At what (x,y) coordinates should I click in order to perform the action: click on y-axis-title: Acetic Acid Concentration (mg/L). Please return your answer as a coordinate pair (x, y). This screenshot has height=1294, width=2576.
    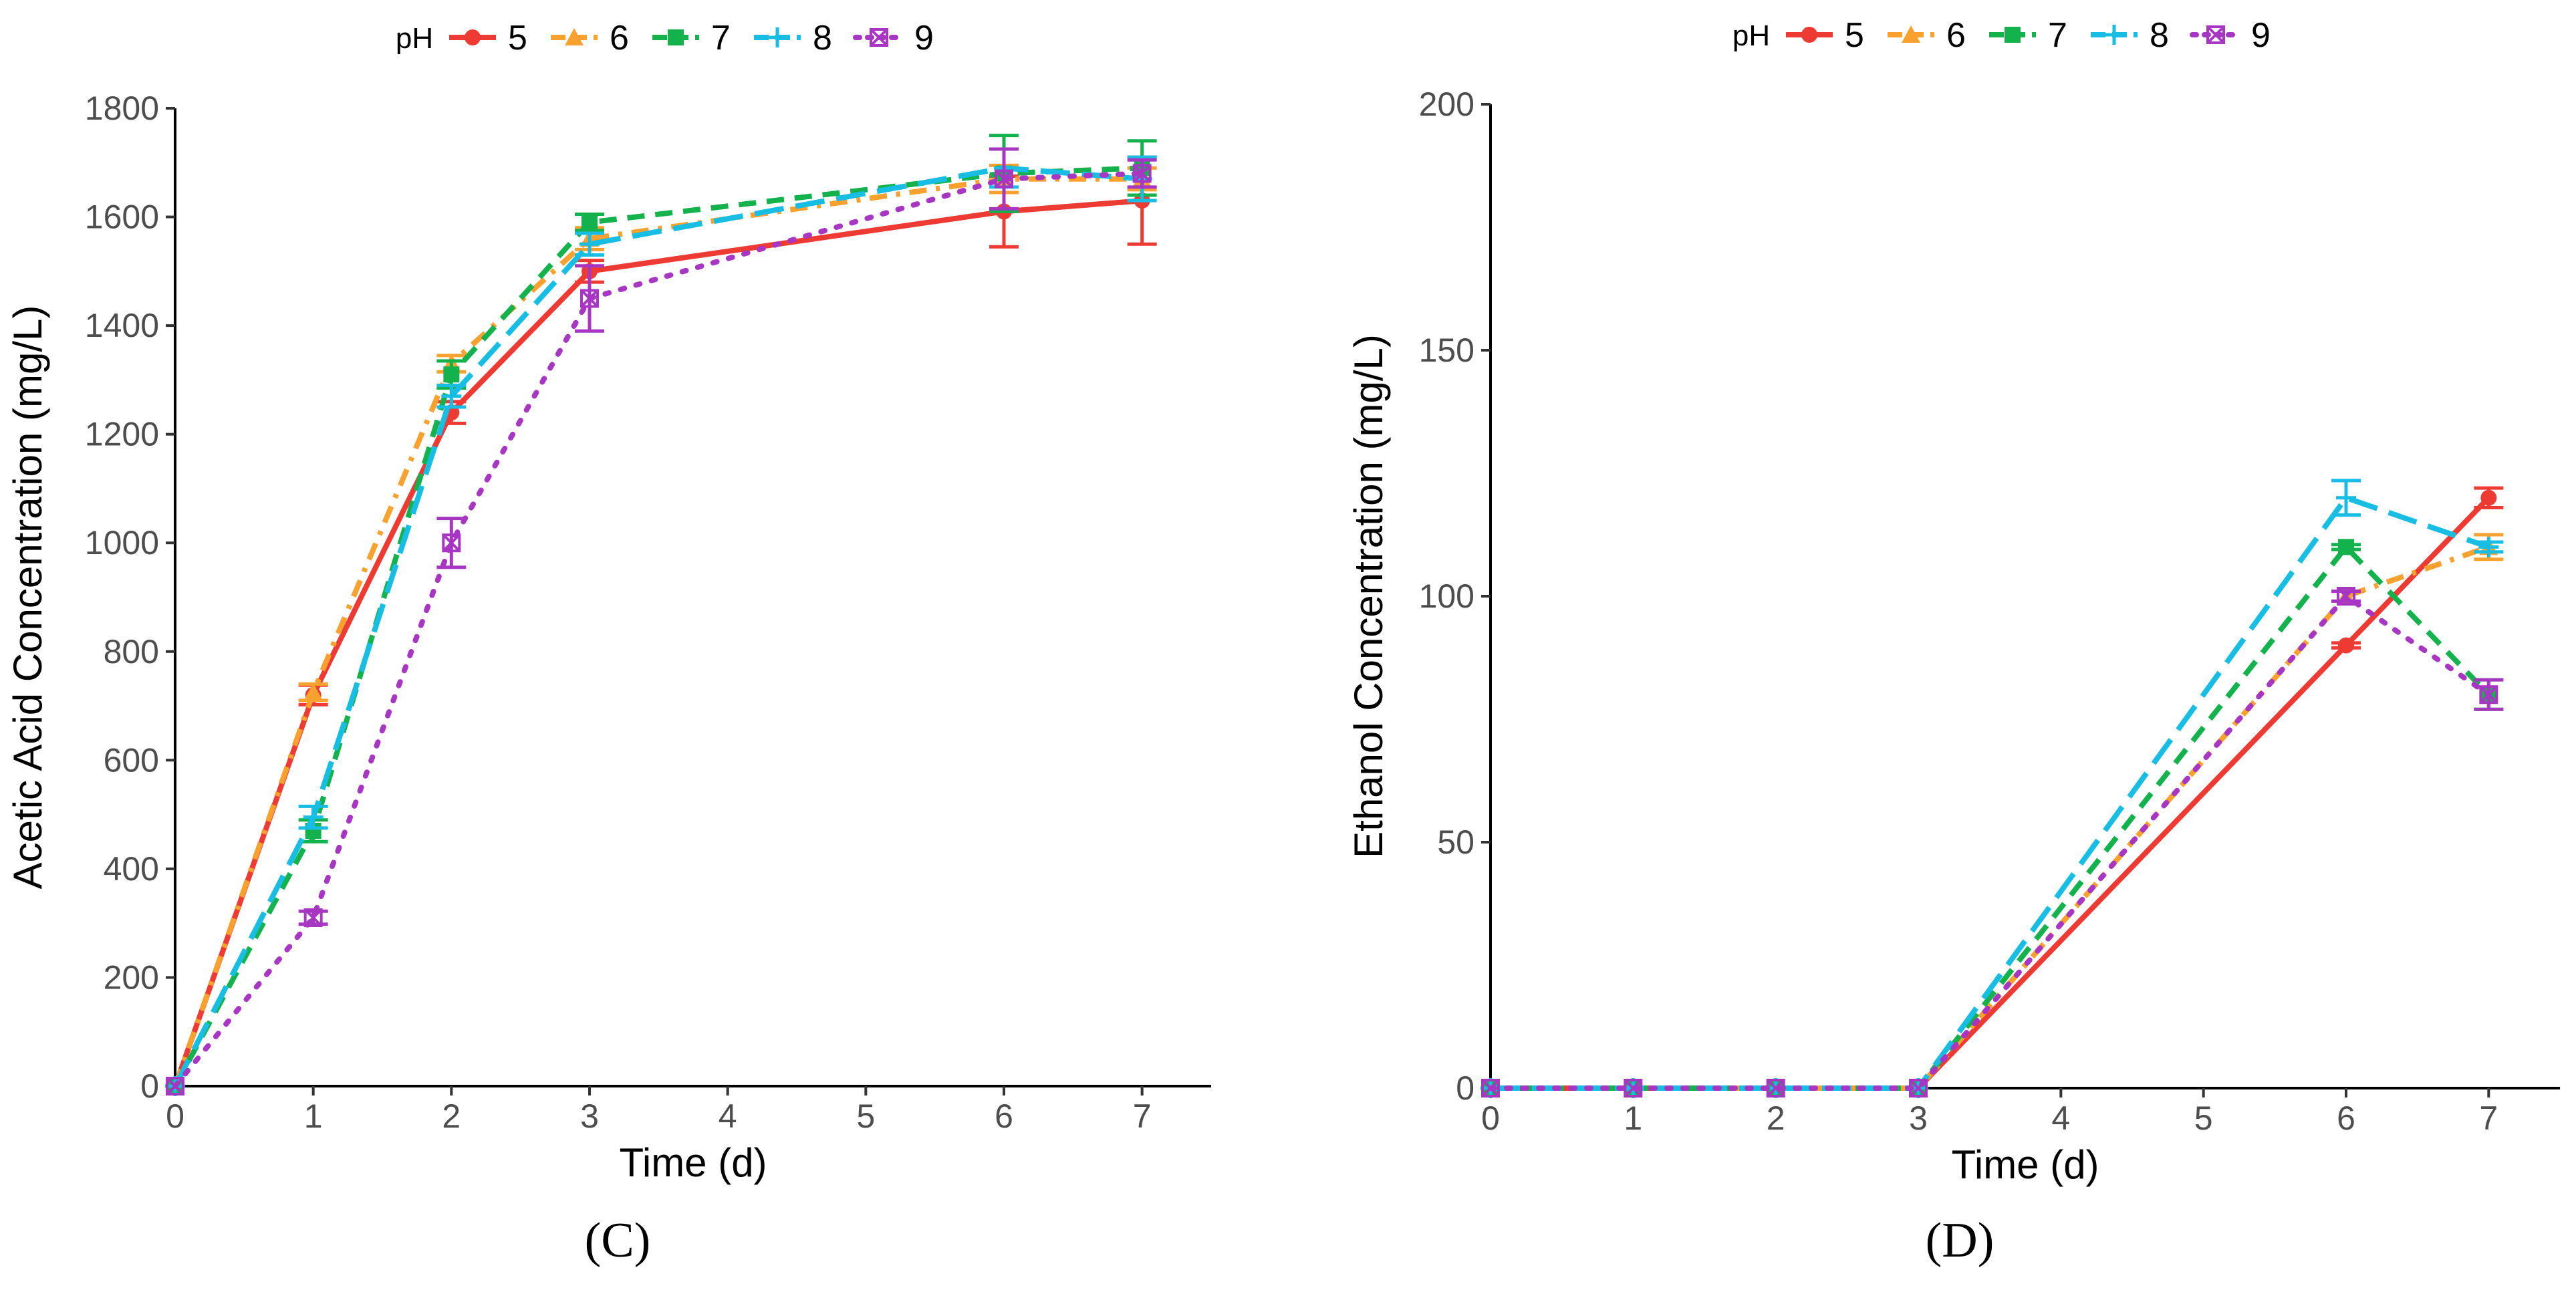
    Looking at the image, I should click on (27, 597).